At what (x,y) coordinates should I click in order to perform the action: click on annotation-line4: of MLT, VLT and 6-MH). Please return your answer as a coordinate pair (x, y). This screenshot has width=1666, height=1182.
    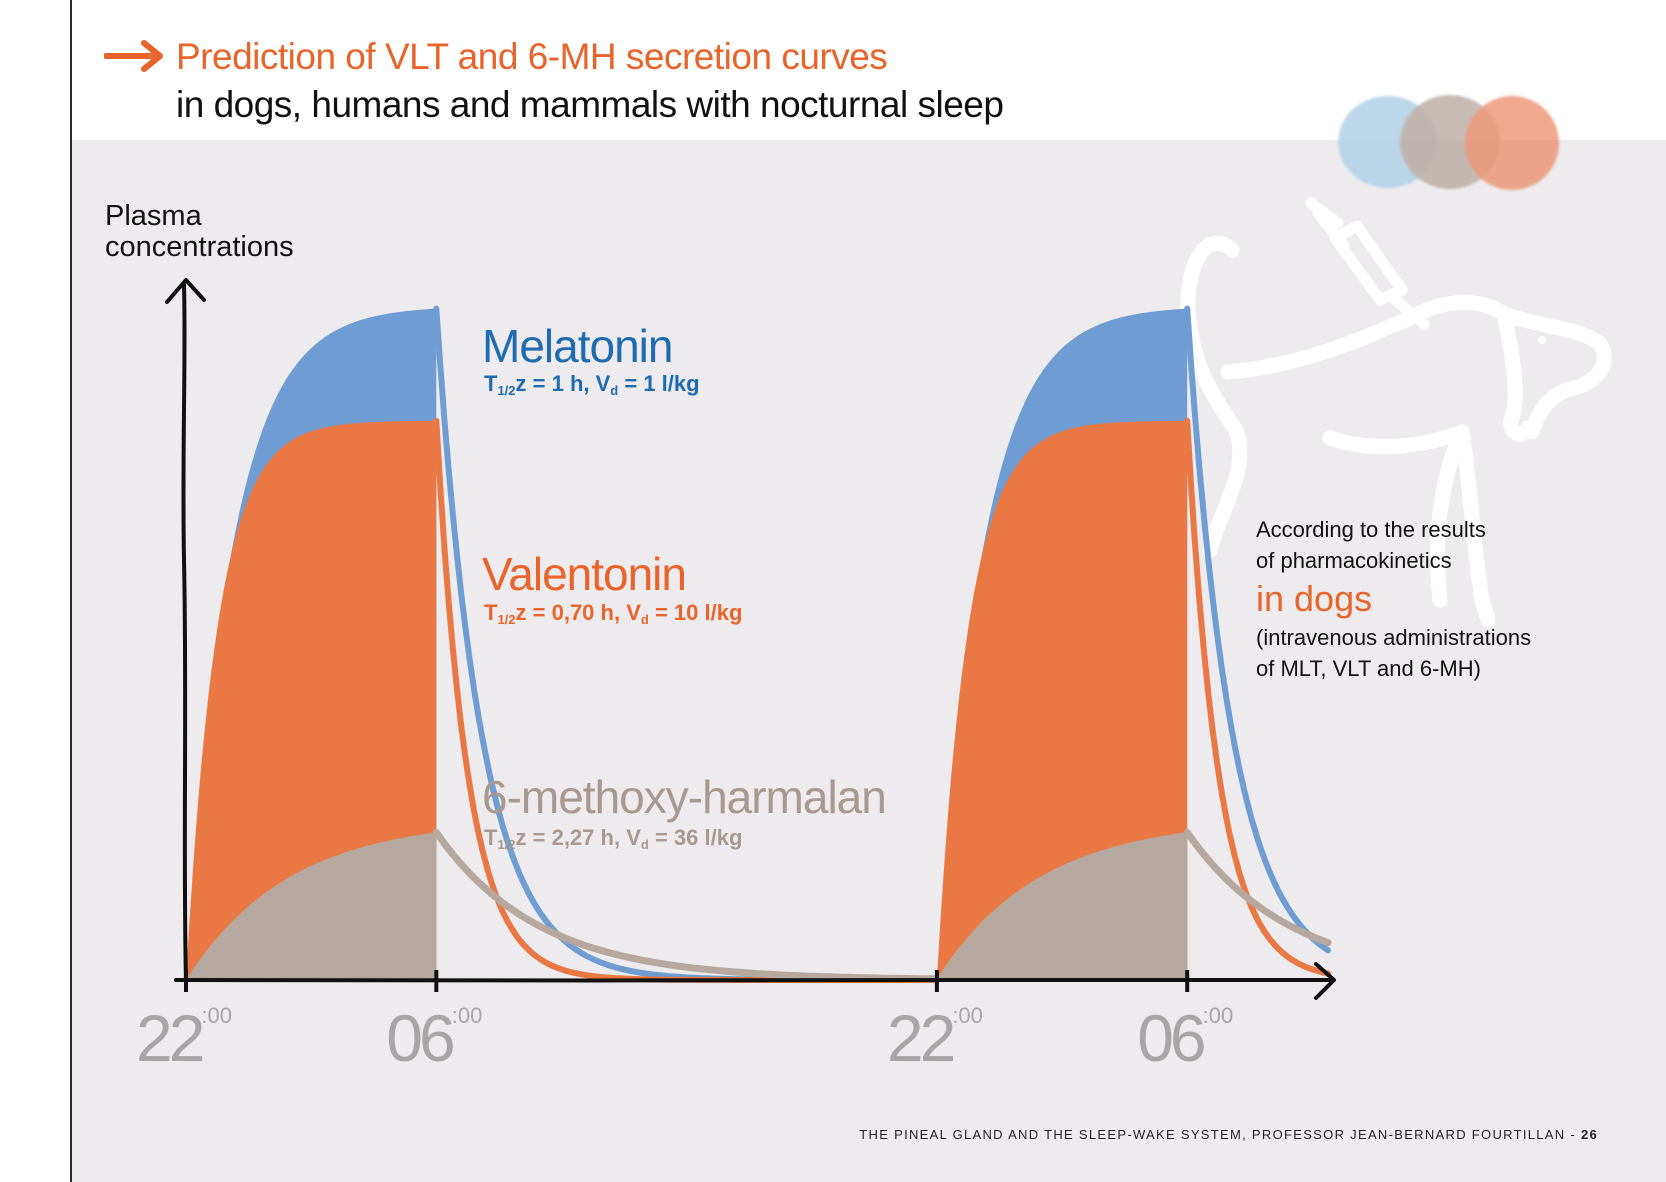
    Looking at the image, I should click on (1368, 668).